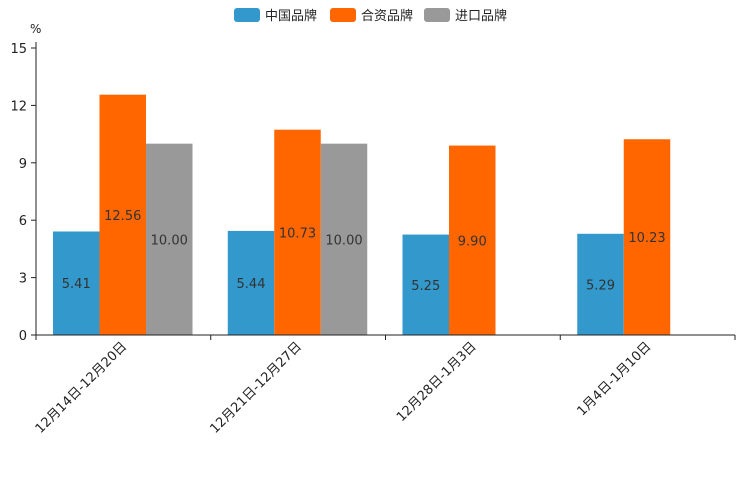  What do you see at coordinates (23, 193) in the screenshot?
I see `y-axis: 0 3 6 9 12 15` at bounding box center [23, 193].